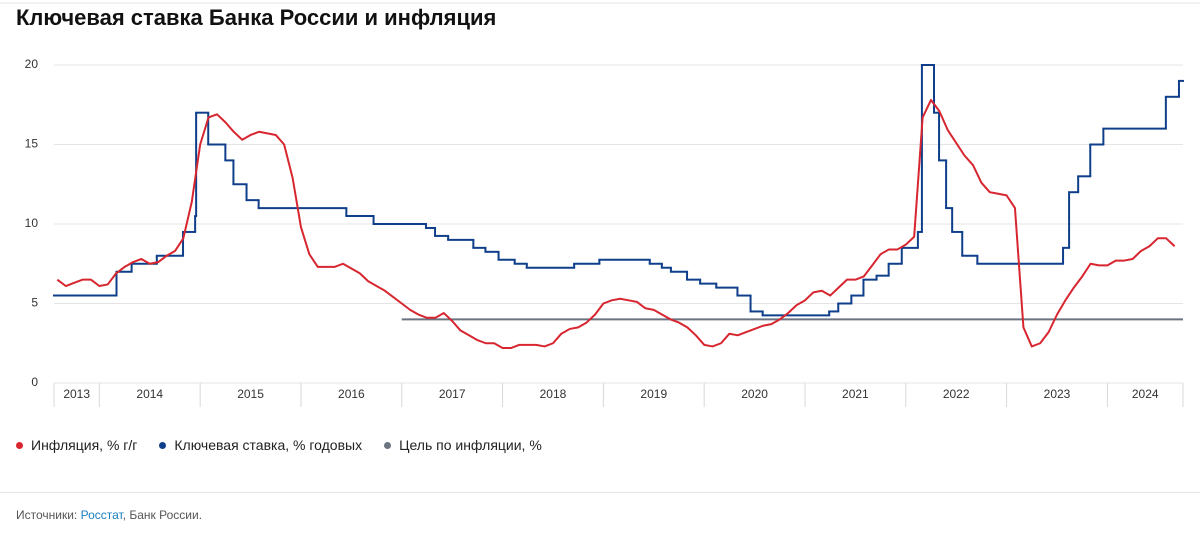 Image resolution: width=1200 pixels, height=534 pixels. I want to click on x-tick-label: 2018, so click(553, 394).